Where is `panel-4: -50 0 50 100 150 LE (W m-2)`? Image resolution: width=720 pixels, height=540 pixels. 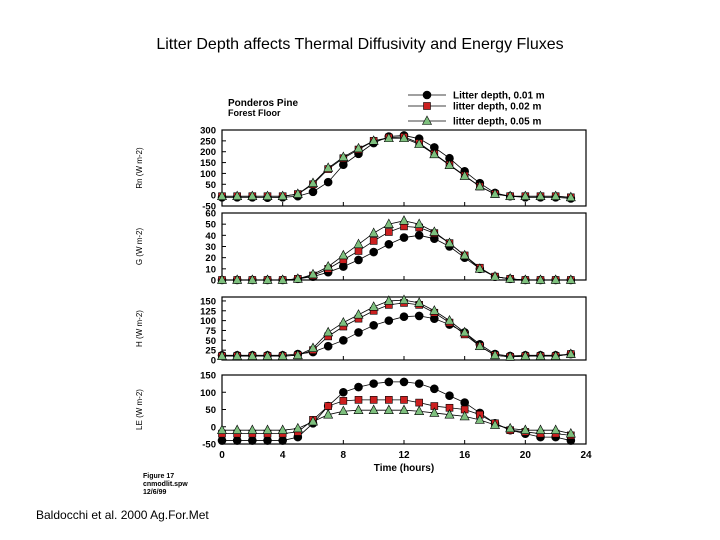
panel-4: -50 0 50 100 150 LE (W m-2) is located at coordinates (361, 411).